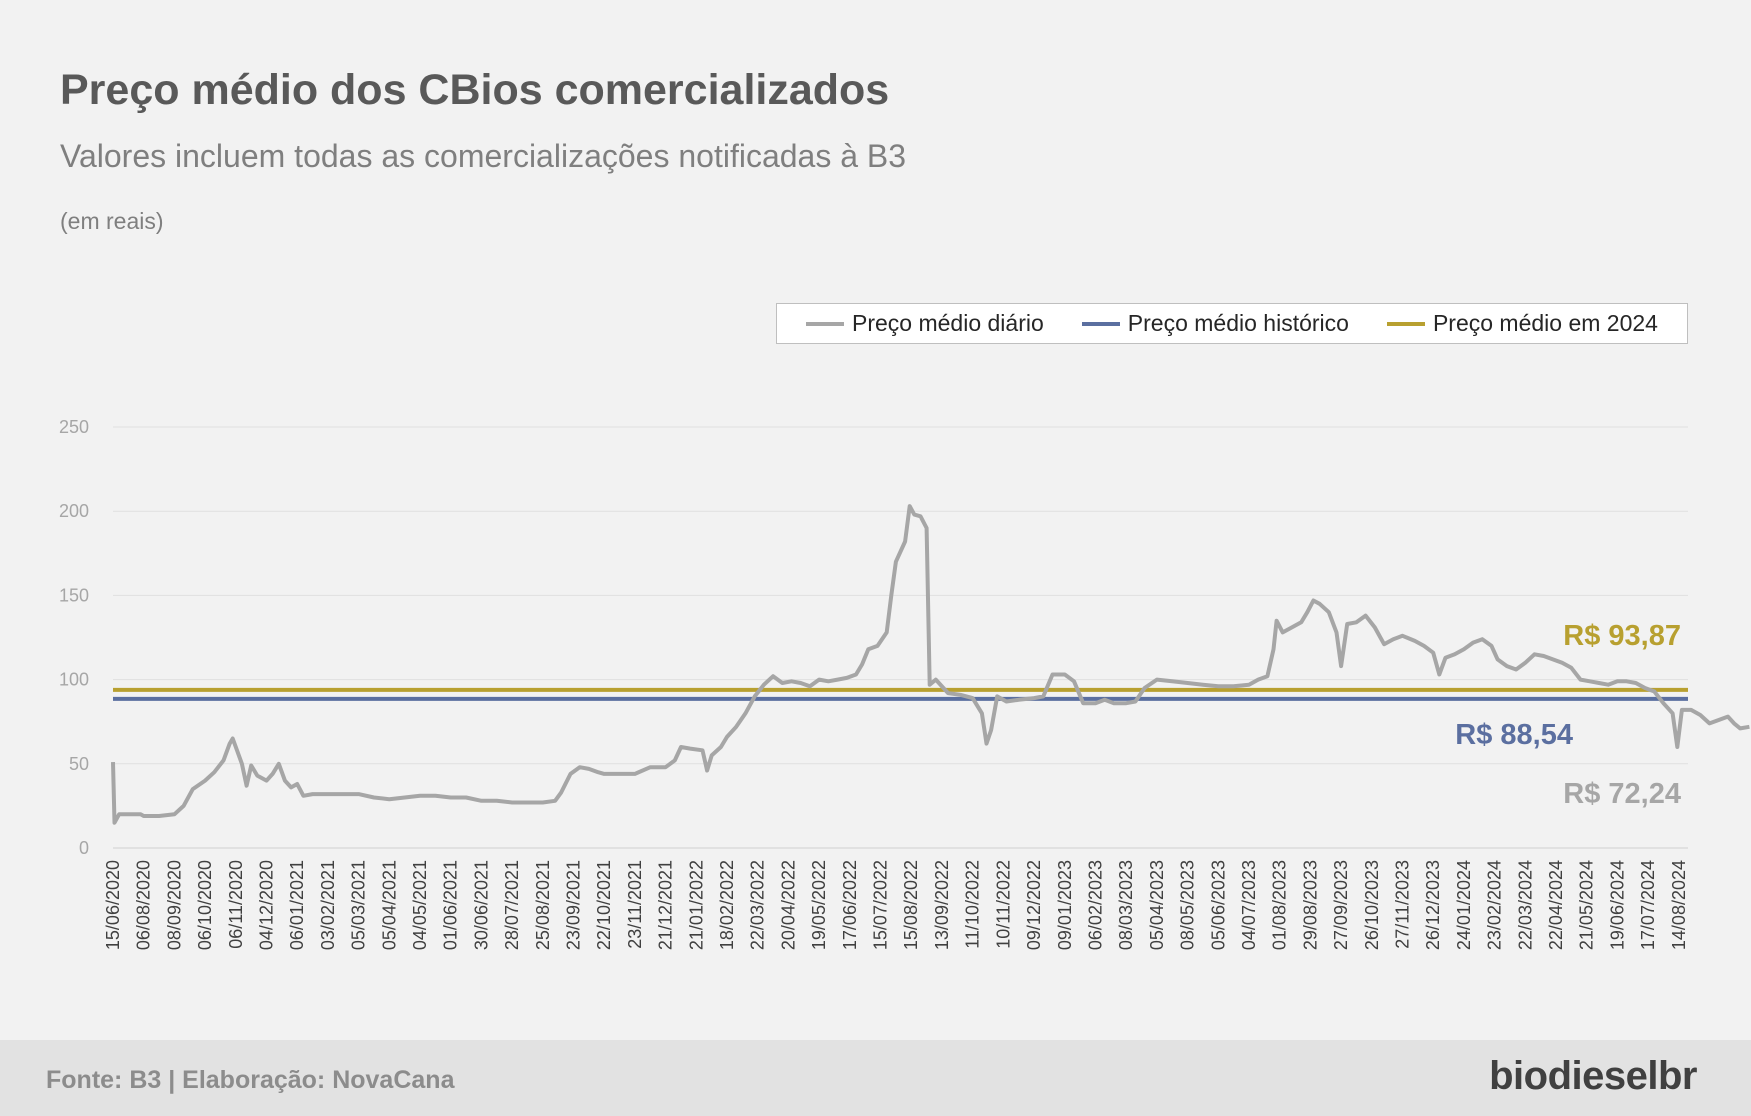 The image size is (1751, 1116). I want to click on x-tick-label: 23/02/2024, so click(1495, 905).